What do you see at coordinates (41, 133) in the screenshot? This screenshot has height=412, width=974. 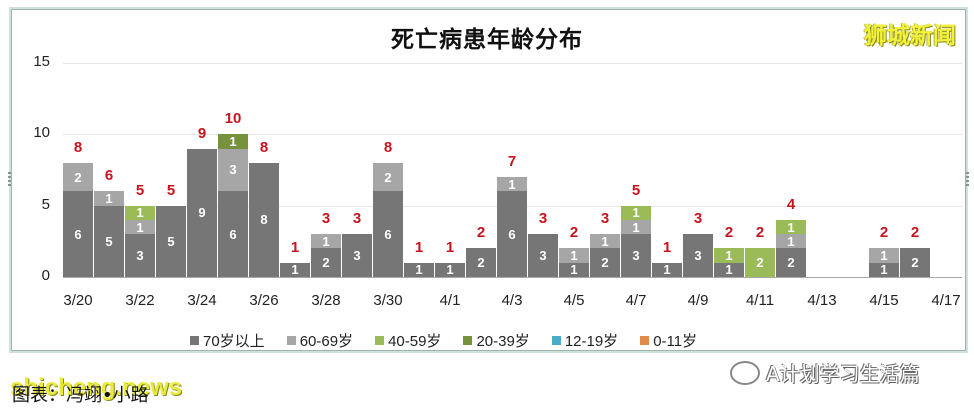 I see `y-tick-label: 10` at bounding box center [41, 133].